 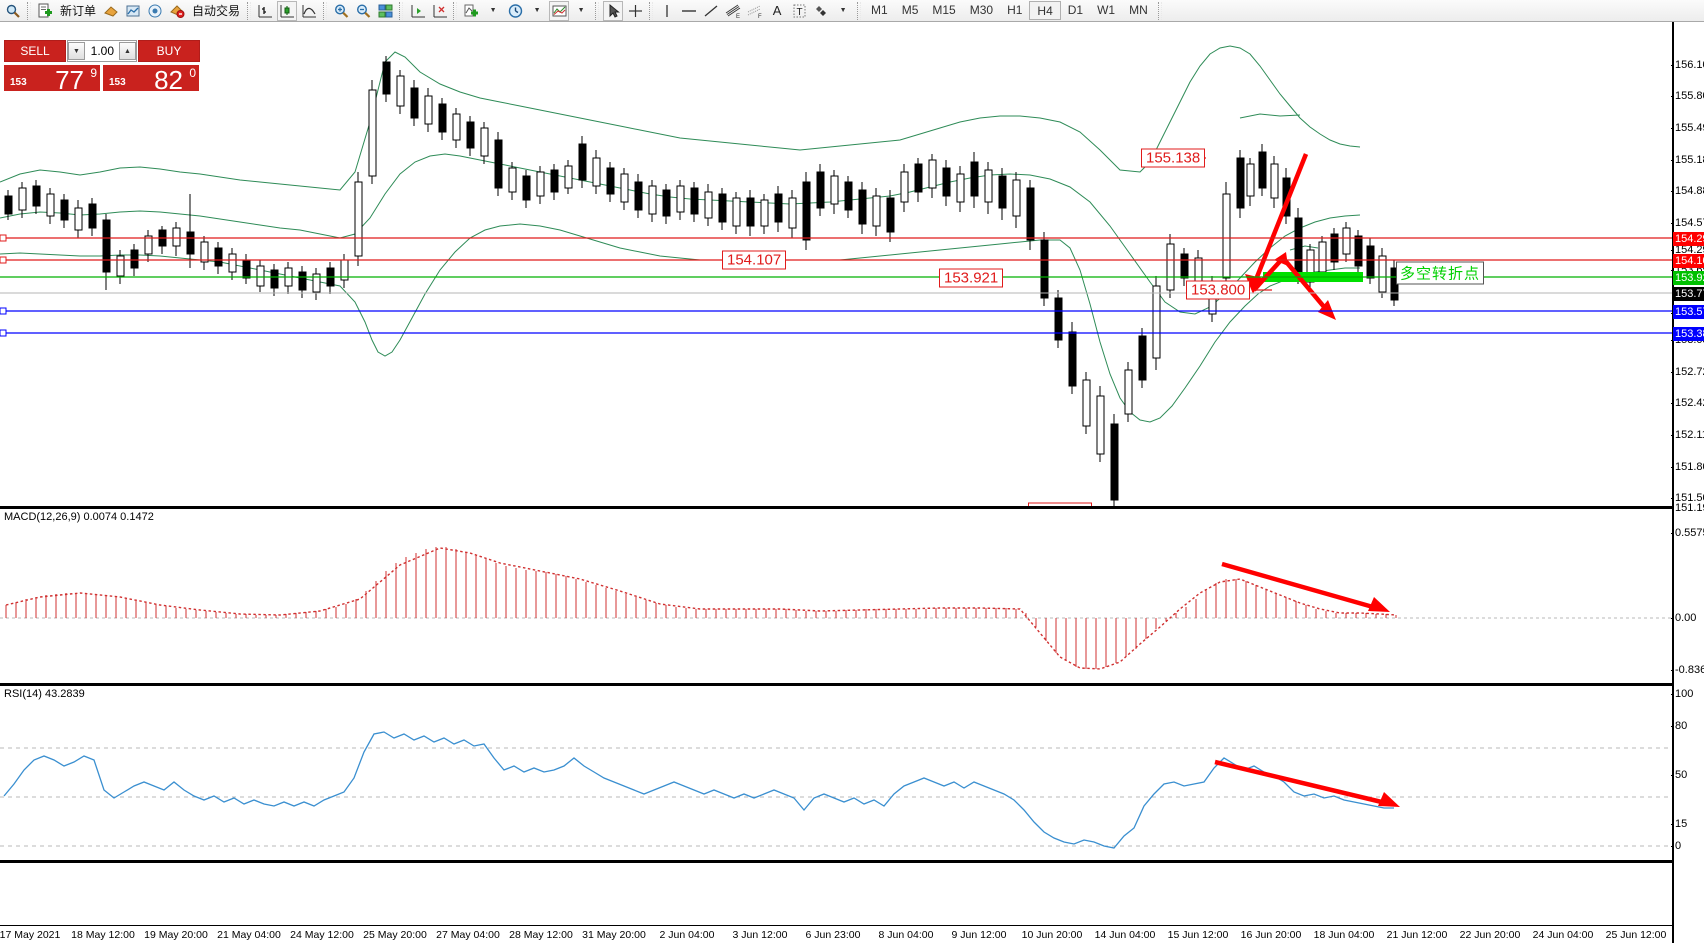 What do you see at coordinates (1218, 290) in the screenshot?
I see `price-annotation-153800: 153.800` at bounding box center [1218, 290].